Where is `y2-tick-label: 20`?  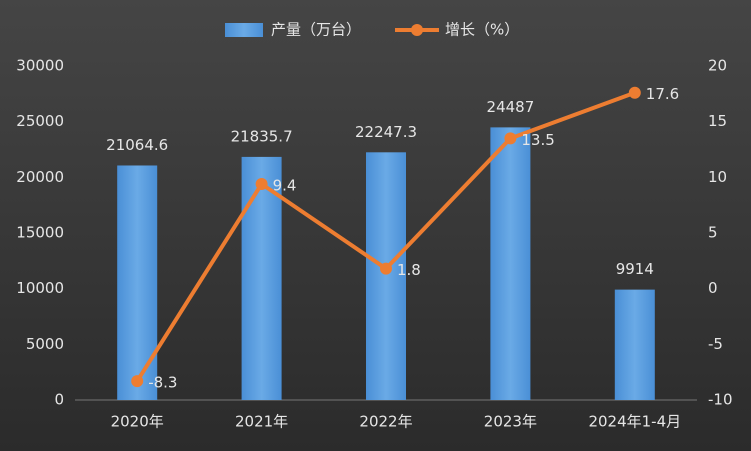 y2-tick-label: 20 is located at coordinates (717, 66).